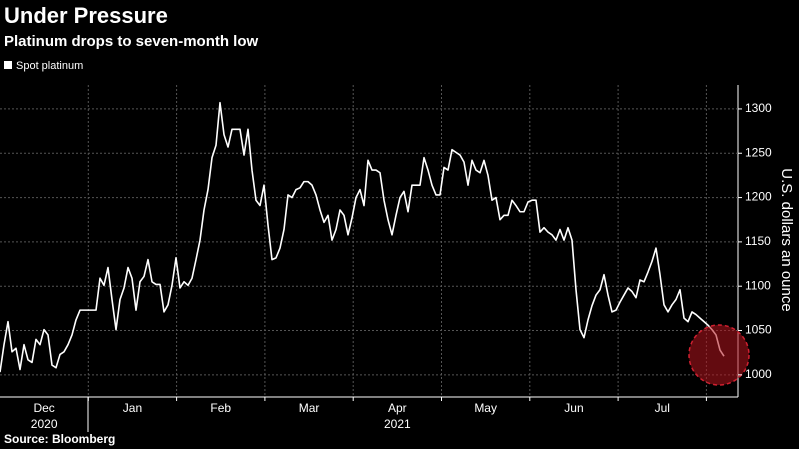 The height and width of the screenshot is (449, 799). Describe the element at coordinates (758, 152) in the screenshot. I see `y-tick-label: 1250` at that location.